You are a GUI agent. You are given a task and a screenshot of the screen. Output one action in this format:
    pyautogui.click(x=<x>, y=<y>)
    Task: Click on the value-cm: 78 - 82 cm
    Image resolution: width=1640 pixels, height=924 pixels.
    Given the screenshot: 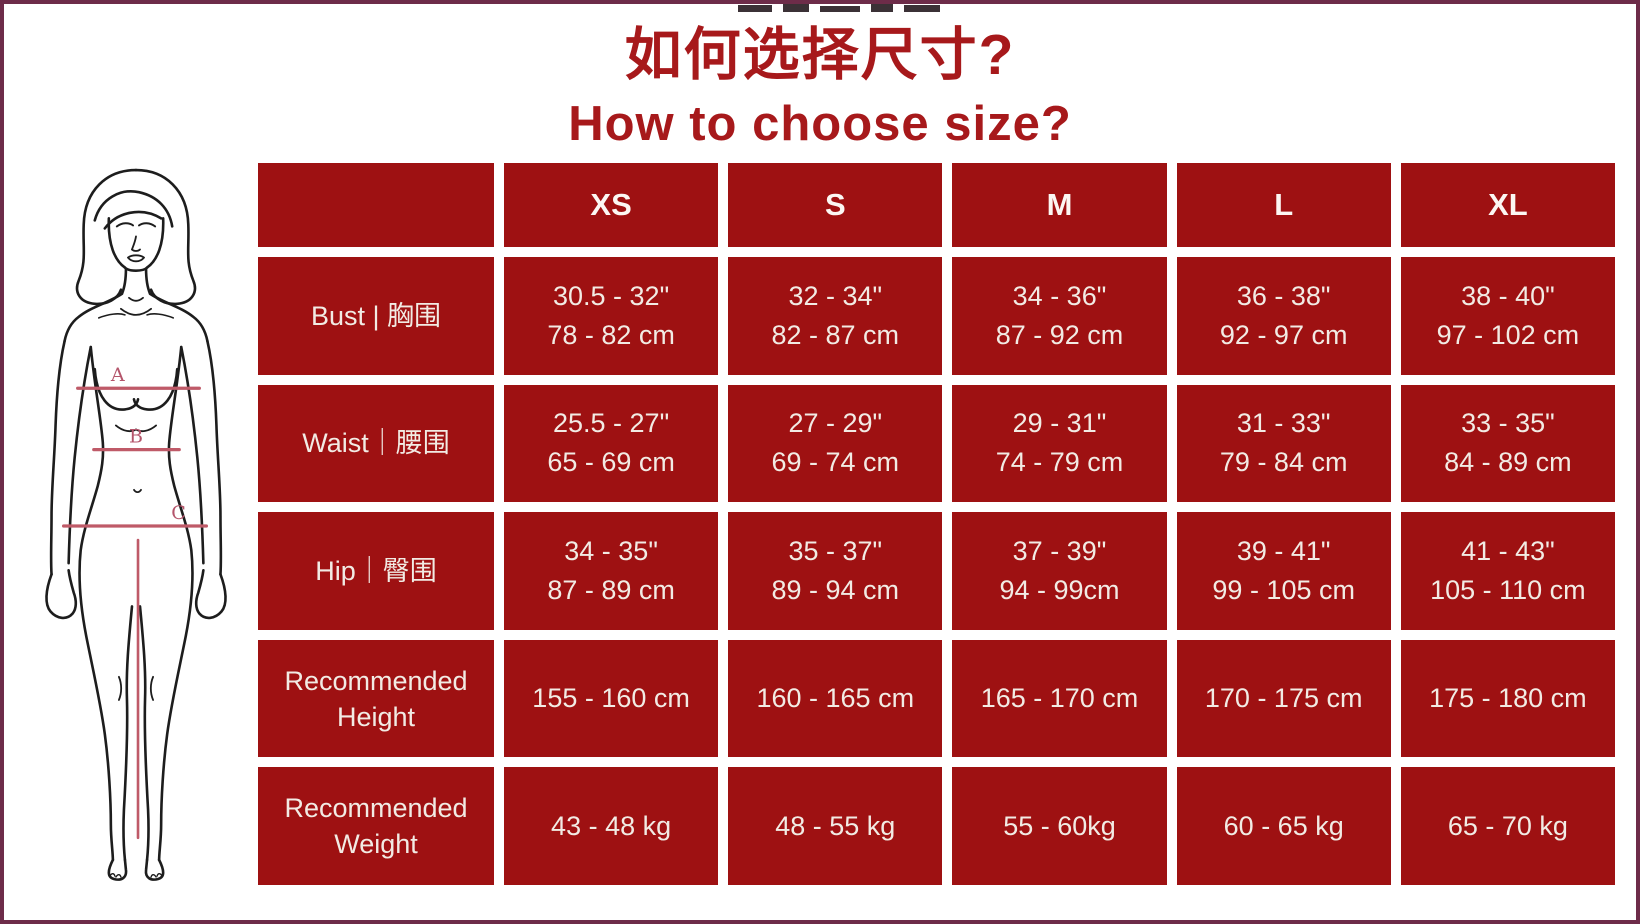 What is the action you would take?
    pyautogui.click(x=611, y=334)
    